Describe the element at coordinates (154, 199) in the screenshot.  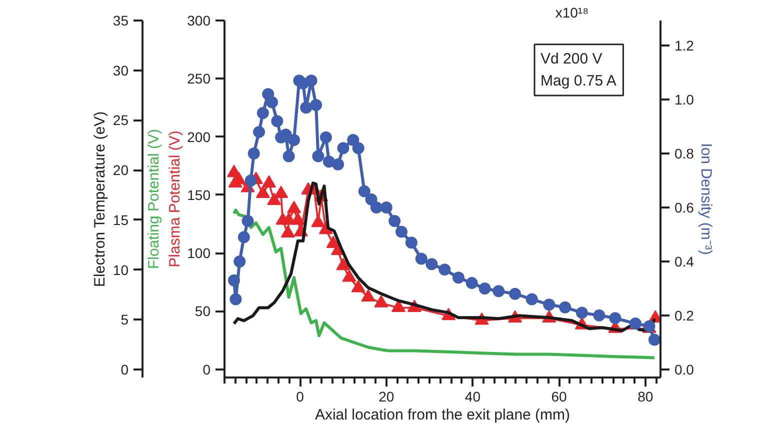
I see `text: Floating Potential (V)` at that location.